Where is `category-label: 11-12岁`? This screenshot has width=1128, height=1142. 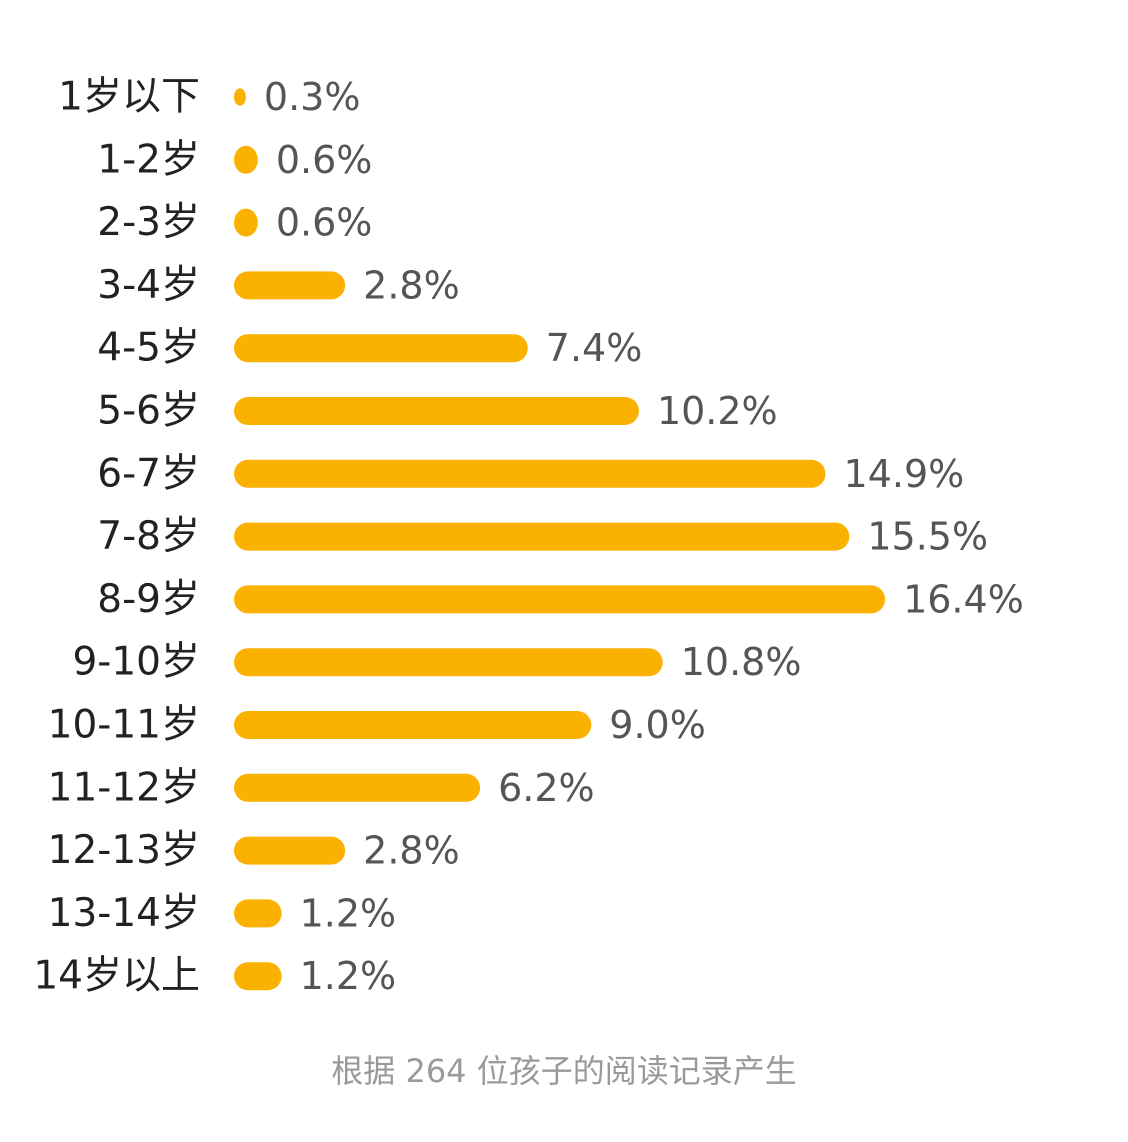 category-label: 11-12岁 is located at coordinates (124, 787).